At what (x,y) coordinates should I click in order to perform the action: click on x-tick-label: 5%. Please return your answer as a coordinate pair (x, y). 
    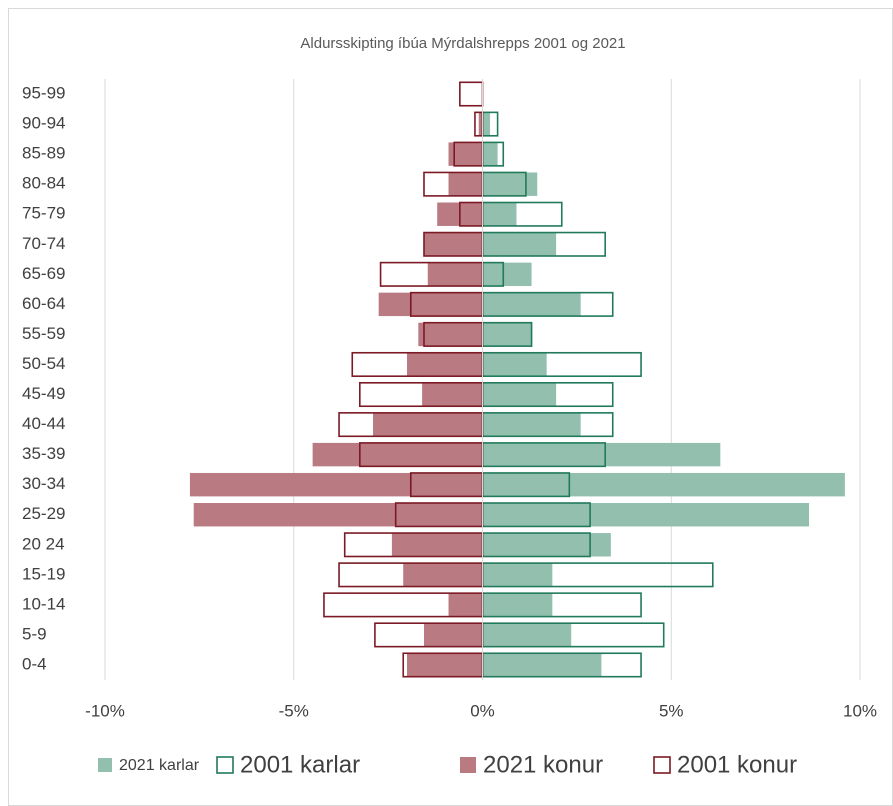
    Looking at the image, I should click on (671, 710).